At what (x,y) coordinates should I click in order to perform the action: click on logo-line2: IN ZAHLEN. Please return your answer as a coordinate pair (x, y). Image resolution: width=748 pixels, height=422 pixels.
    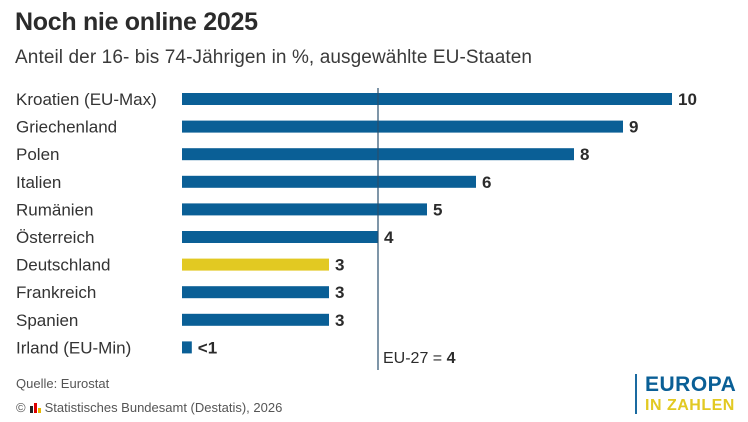
    Looking at the image, I should click on (690, 405).